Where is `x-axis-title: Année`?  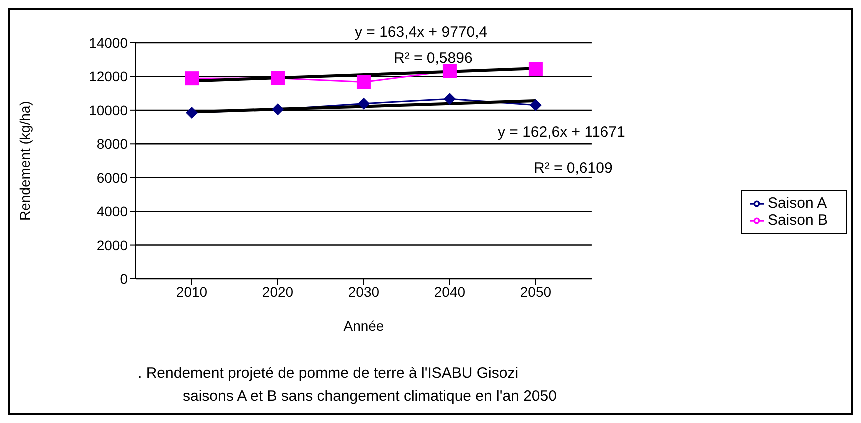 x-axis-title: Année is located at coordinates (364, 326).